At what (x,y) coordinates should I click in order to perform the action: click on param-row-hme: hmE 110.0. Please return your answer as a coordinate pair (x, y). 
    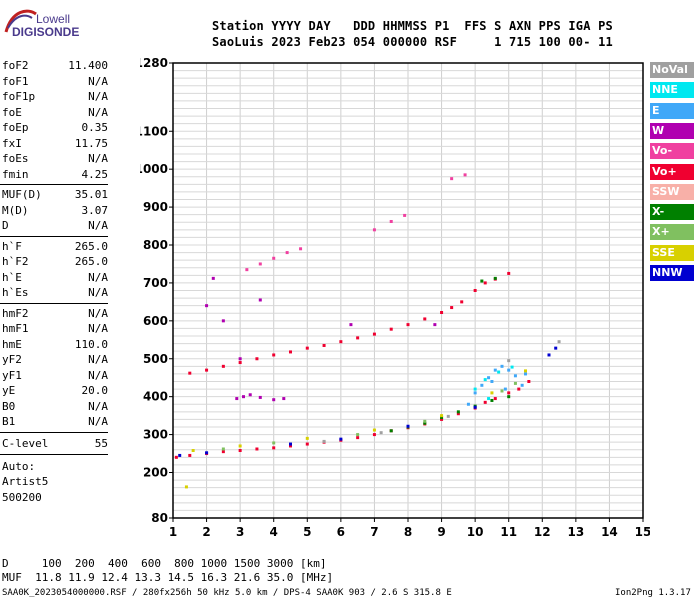
    Looking at the image, I should click on (55, 344).